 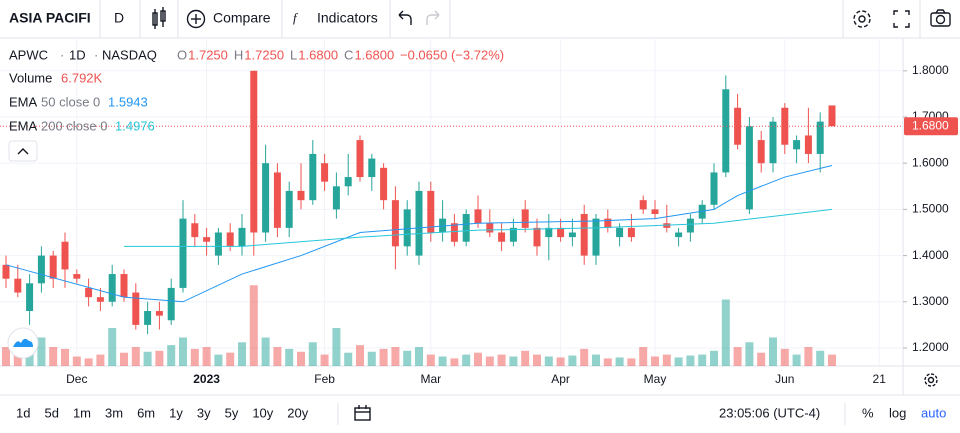 I want to click on range-button: 5y, so click(x=232, y=412).